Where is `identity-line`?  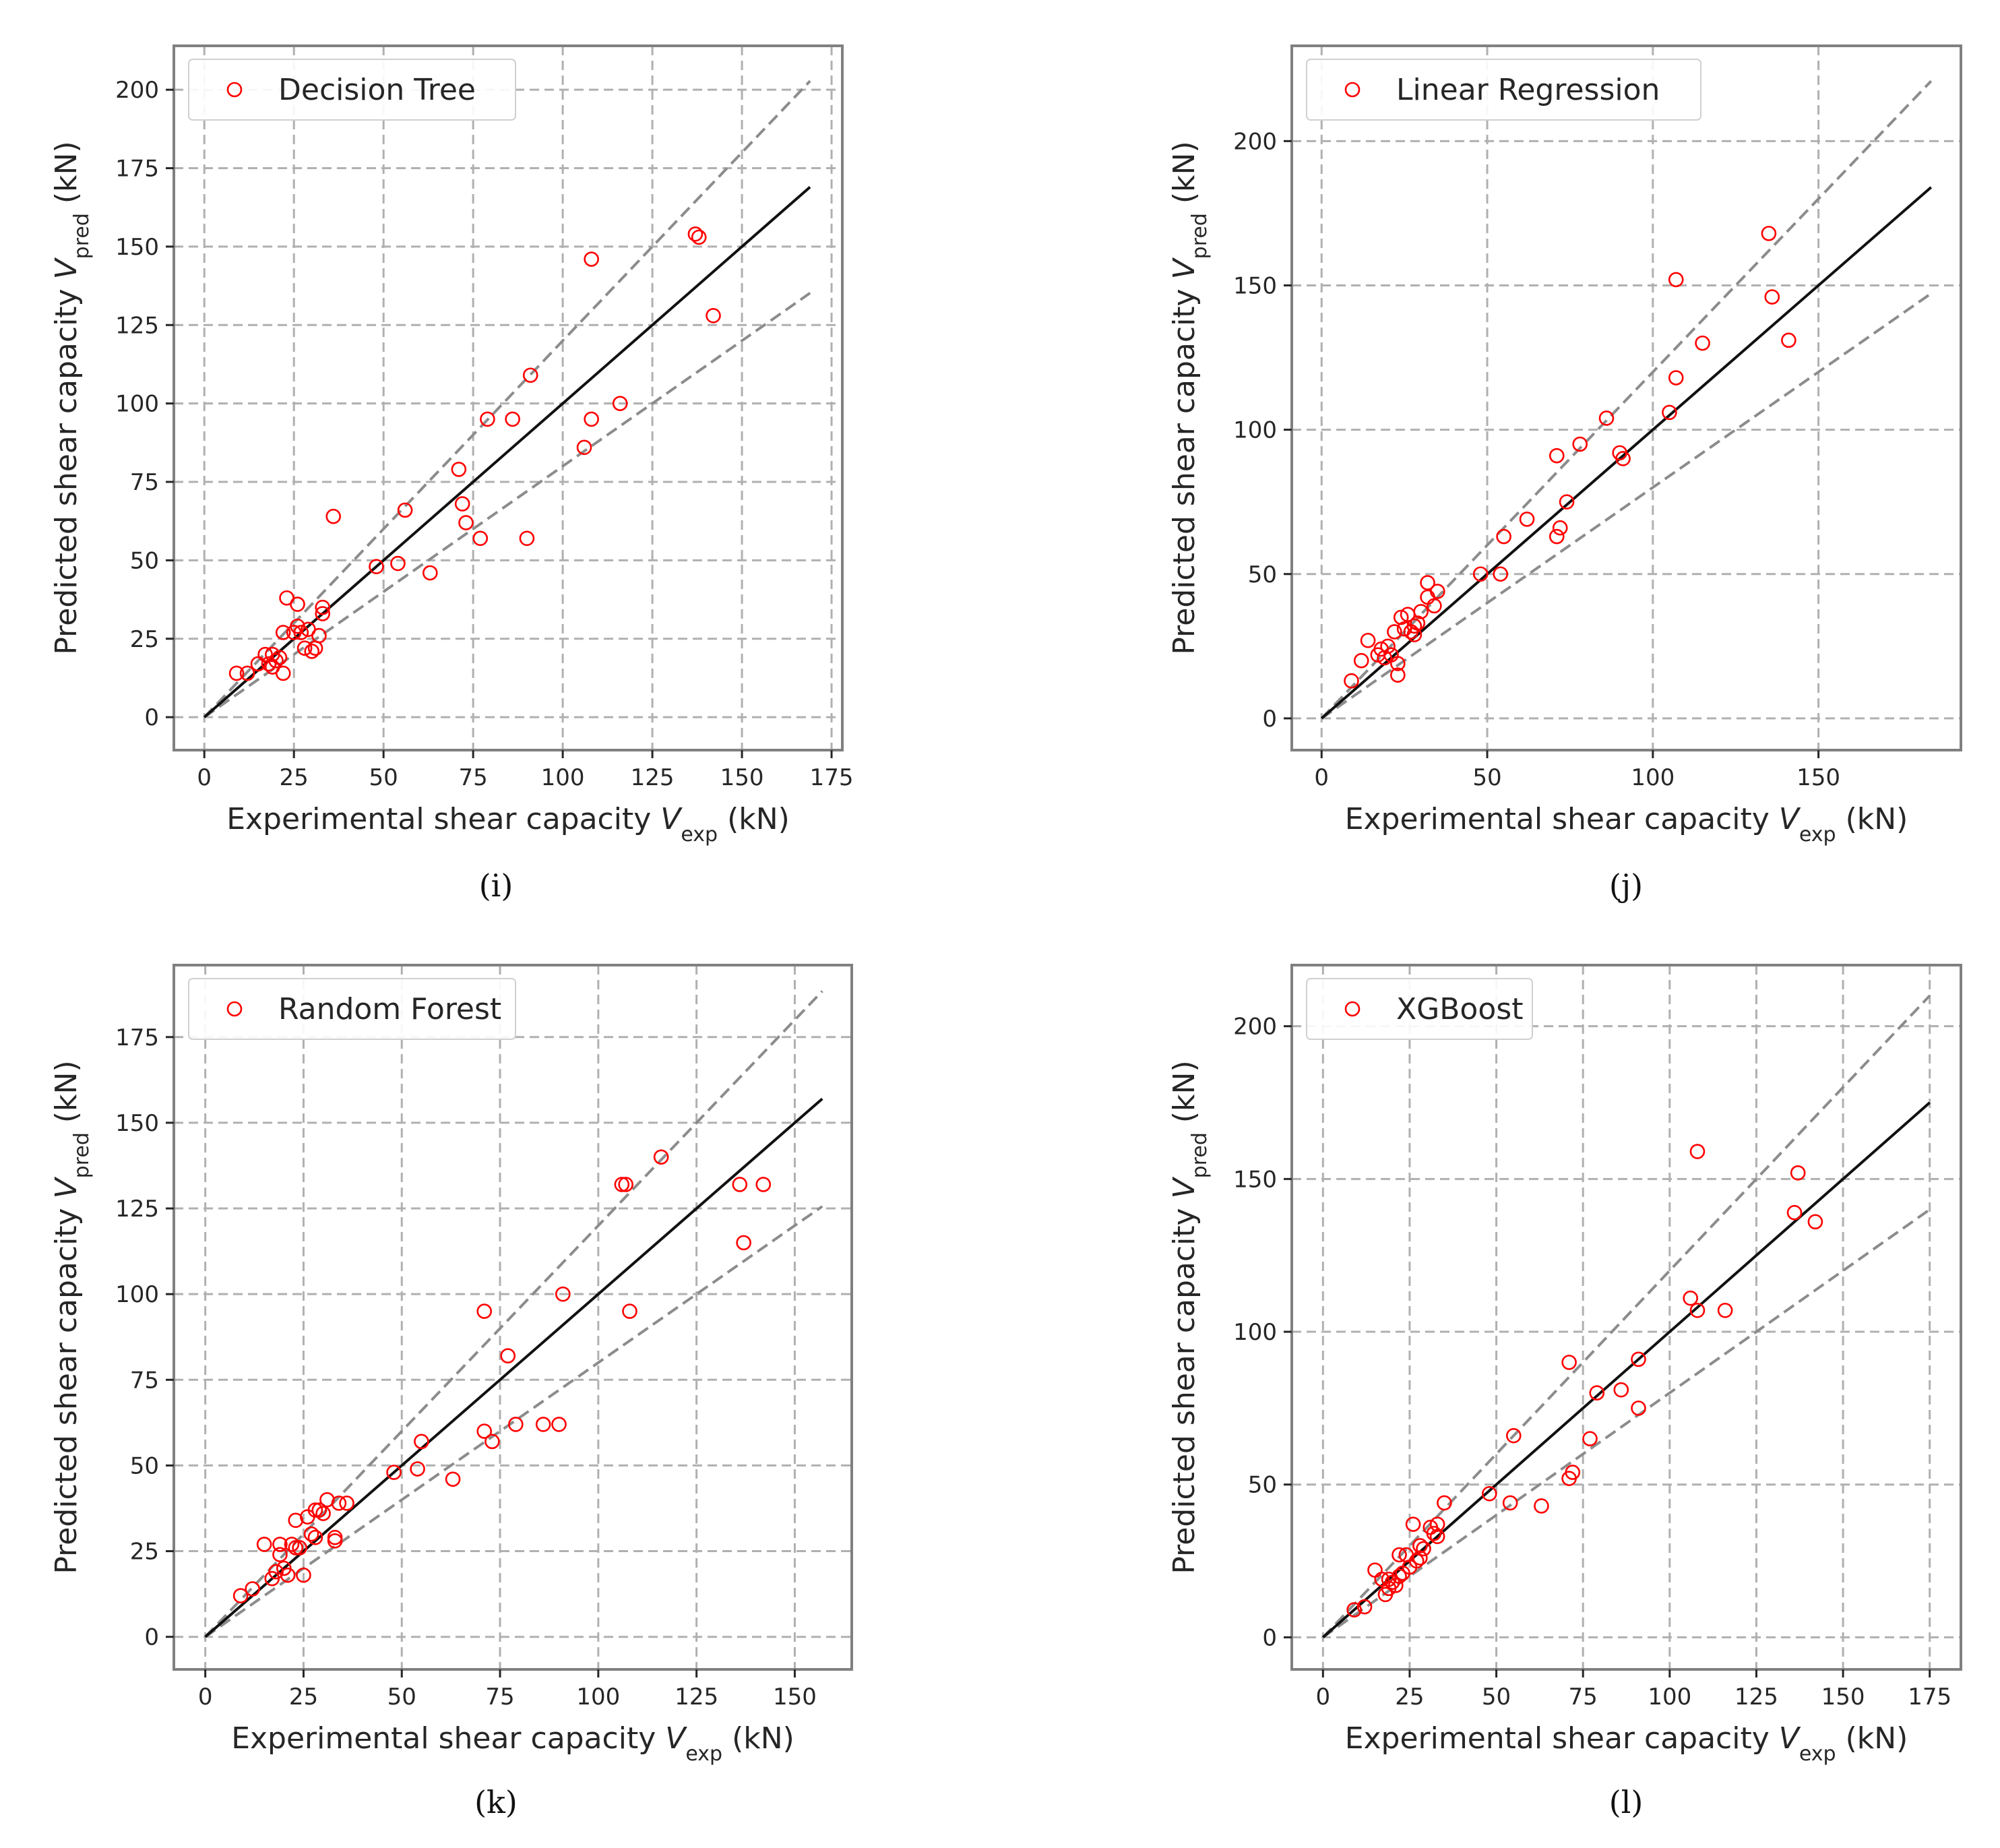 identity-line is located at coordinates (1626, 1370).